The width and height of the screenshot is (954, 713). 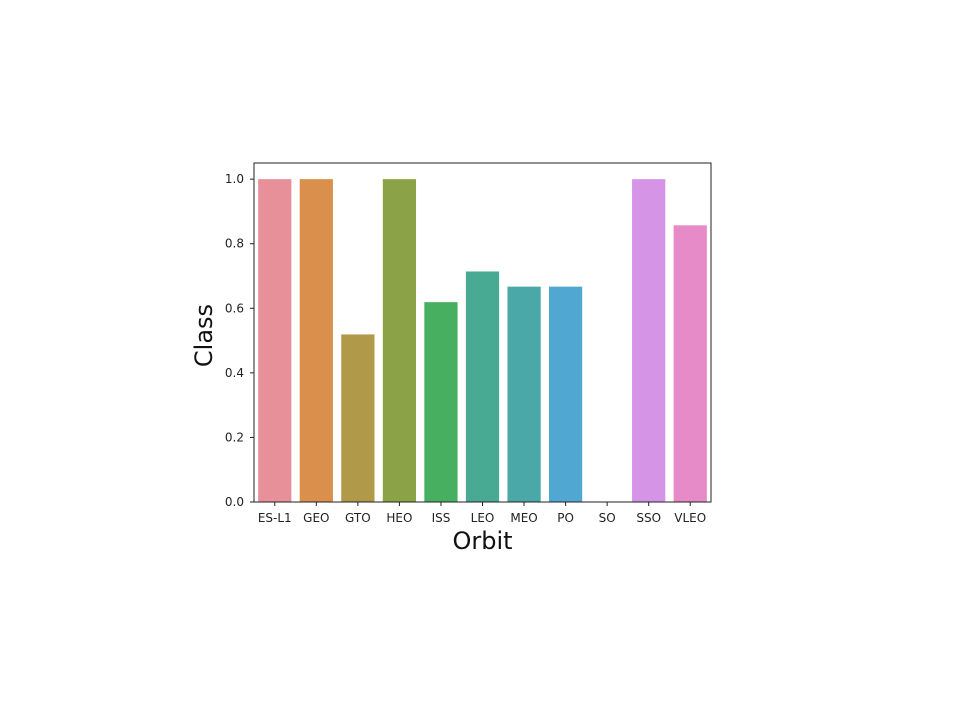 I want to click on bar-vleo, so click(x=690, y=363).